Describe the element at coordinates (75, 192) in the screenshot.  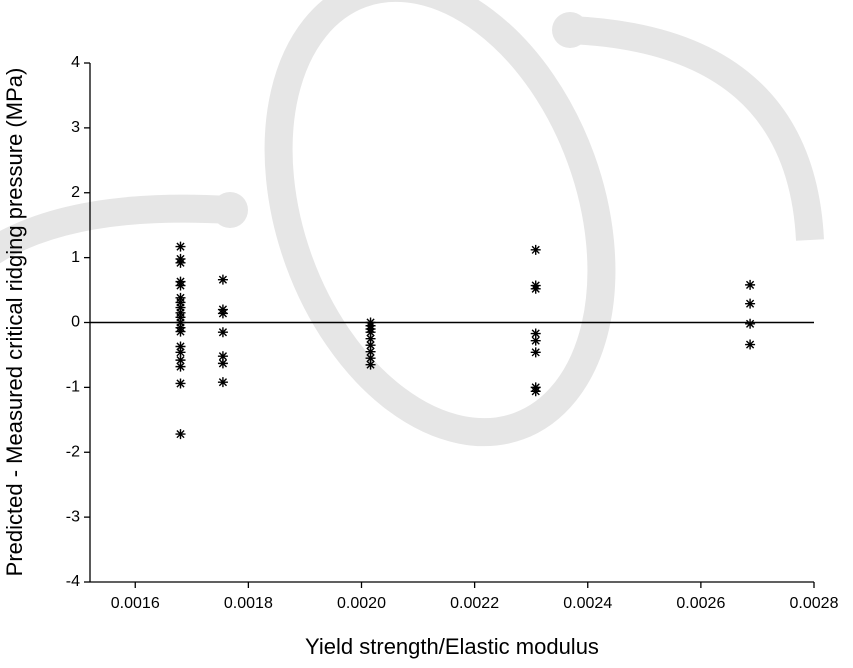
I see `y-tick-label: 2` at that location.